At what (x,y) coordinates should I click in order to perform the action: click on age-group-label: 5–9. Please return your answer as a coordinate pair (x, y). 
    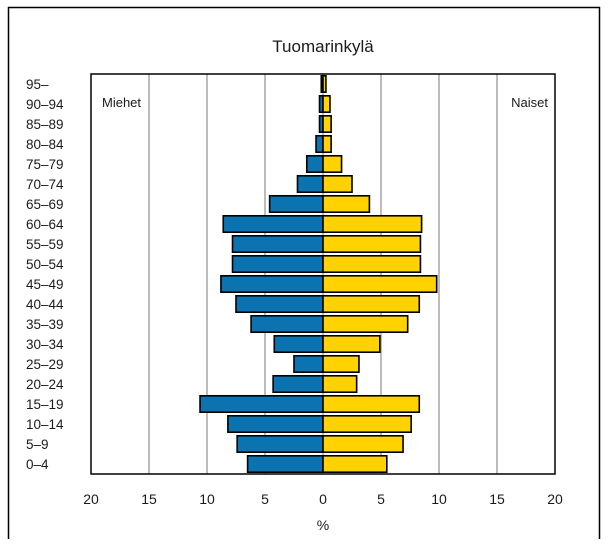
    Looking at the image, I should click on (37, 444).